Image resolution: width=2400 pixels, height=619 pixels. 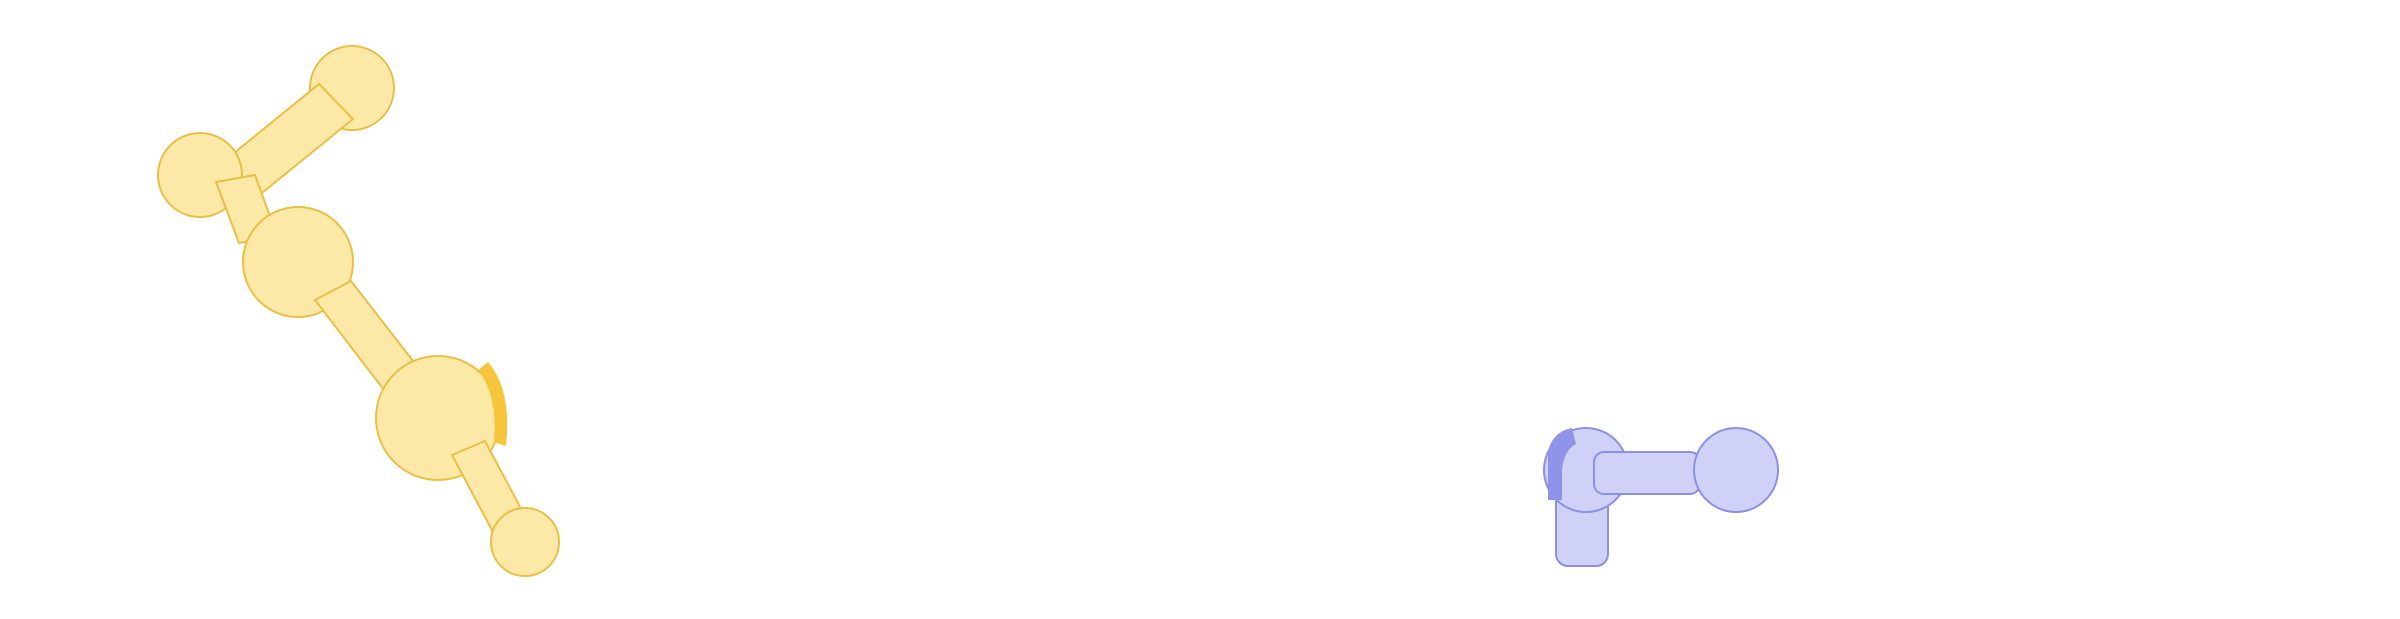 What do you see at coordinates (525, 542) in the screenshot?
I see `yellow-bottom-loop` at bounding box center [525, 542].